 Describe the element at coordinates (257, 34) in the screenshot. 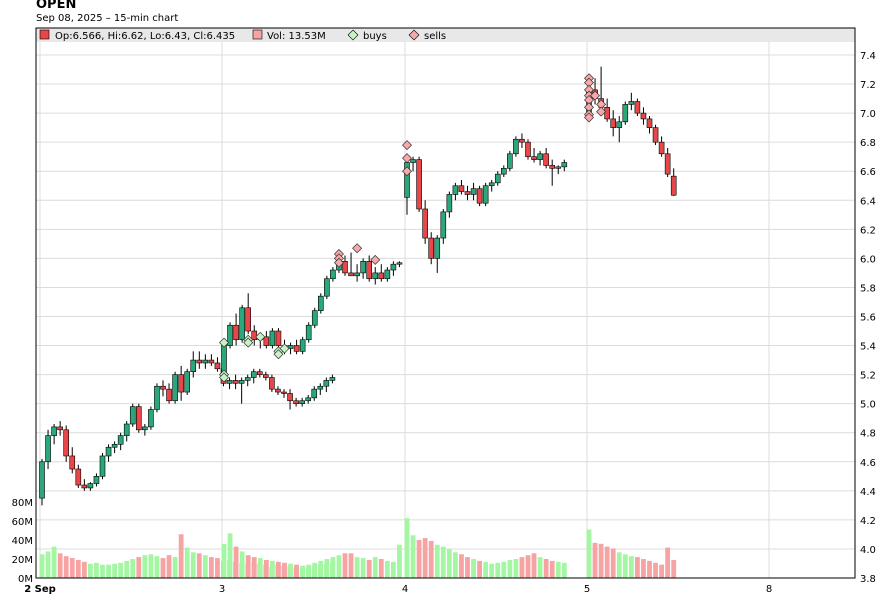

I see `legend-volume-swatch` at that location.